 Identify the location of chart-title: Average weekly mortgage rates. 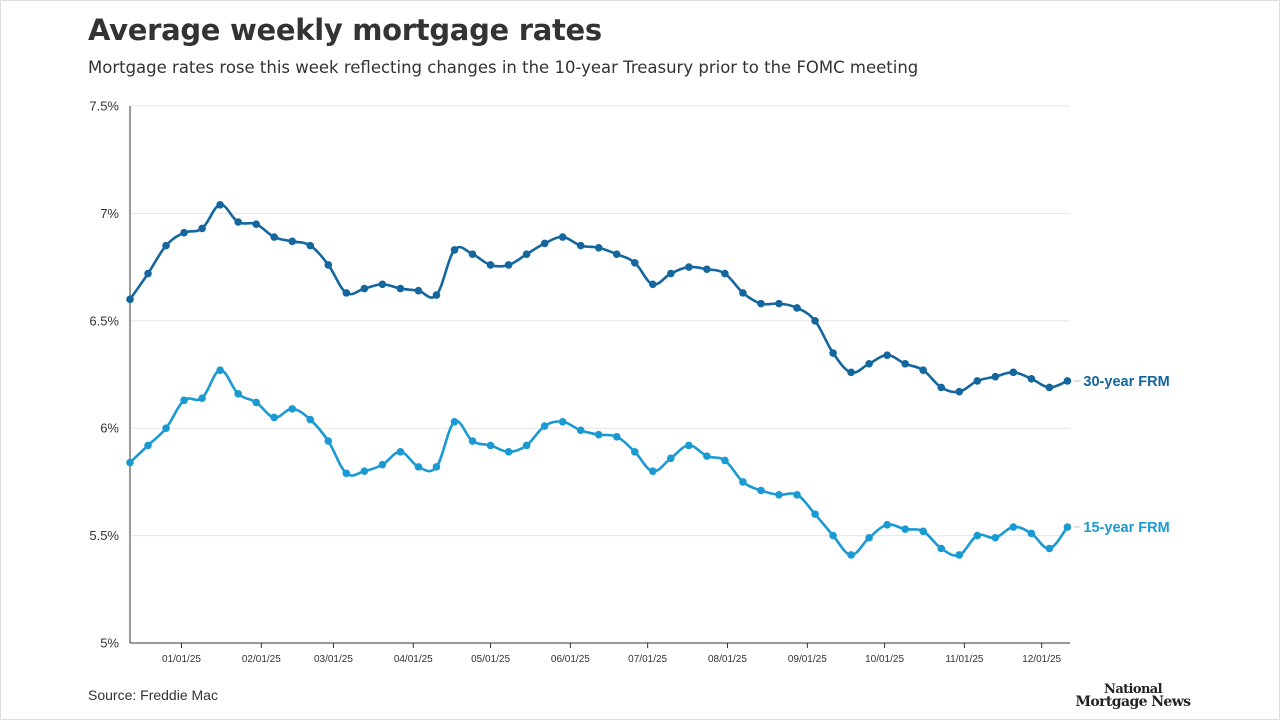
(345, 30).